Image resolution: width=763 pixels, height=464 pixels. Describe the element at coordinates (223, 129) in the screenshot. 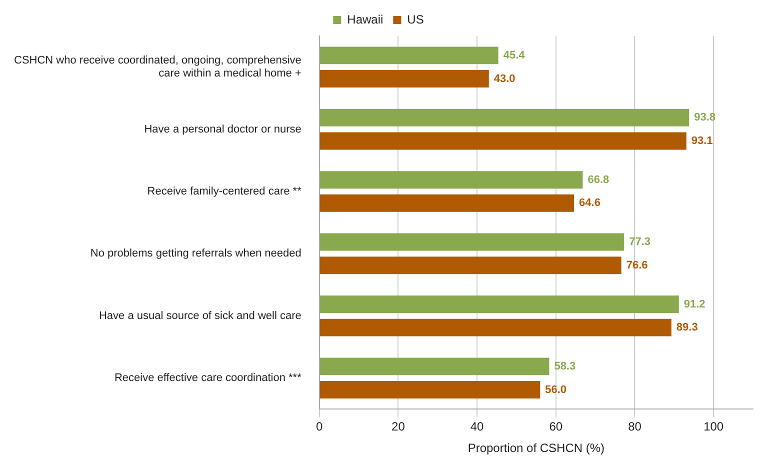

I see `y-tick-label: Have a personal doctor or nurse` at that location.